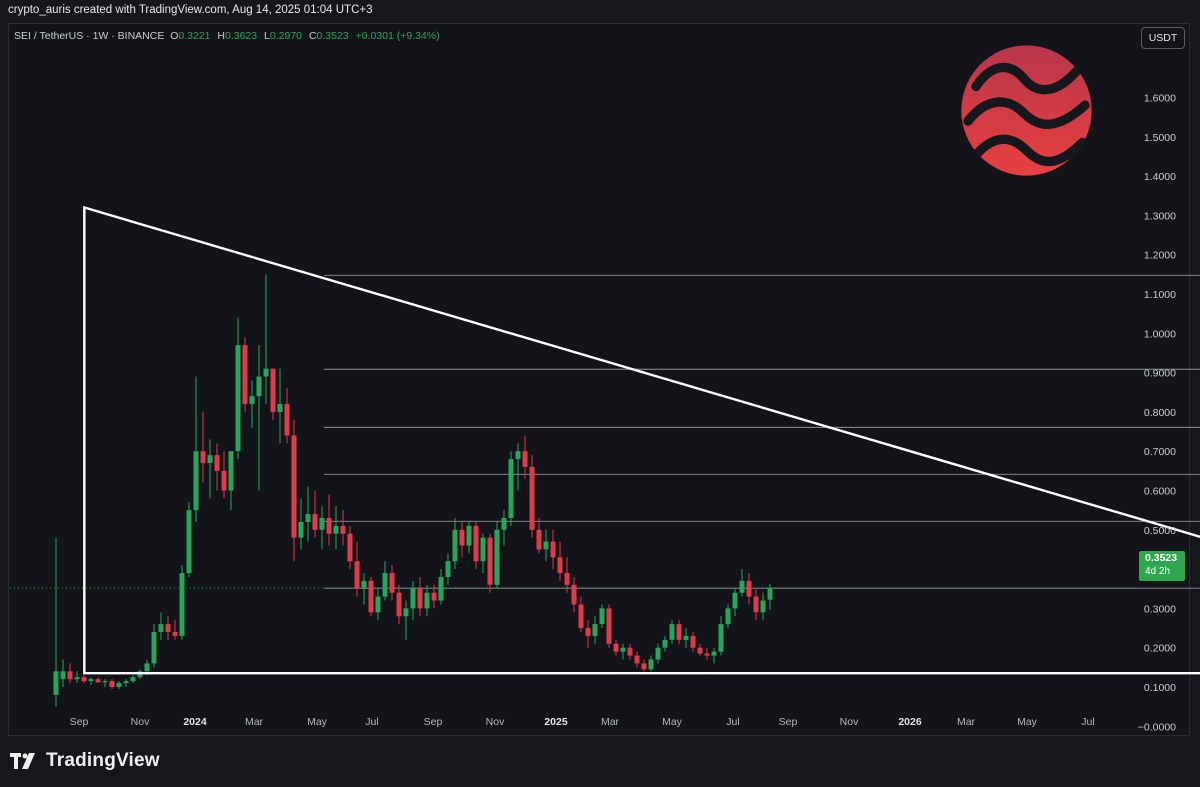 Image resolution: width=1200 pixels, height=787 pixels. What do you see at coordinates (1160, 374) in the screenshot?
I see `y-tick-label: 0.9000` at bounding box center [1160, 374].